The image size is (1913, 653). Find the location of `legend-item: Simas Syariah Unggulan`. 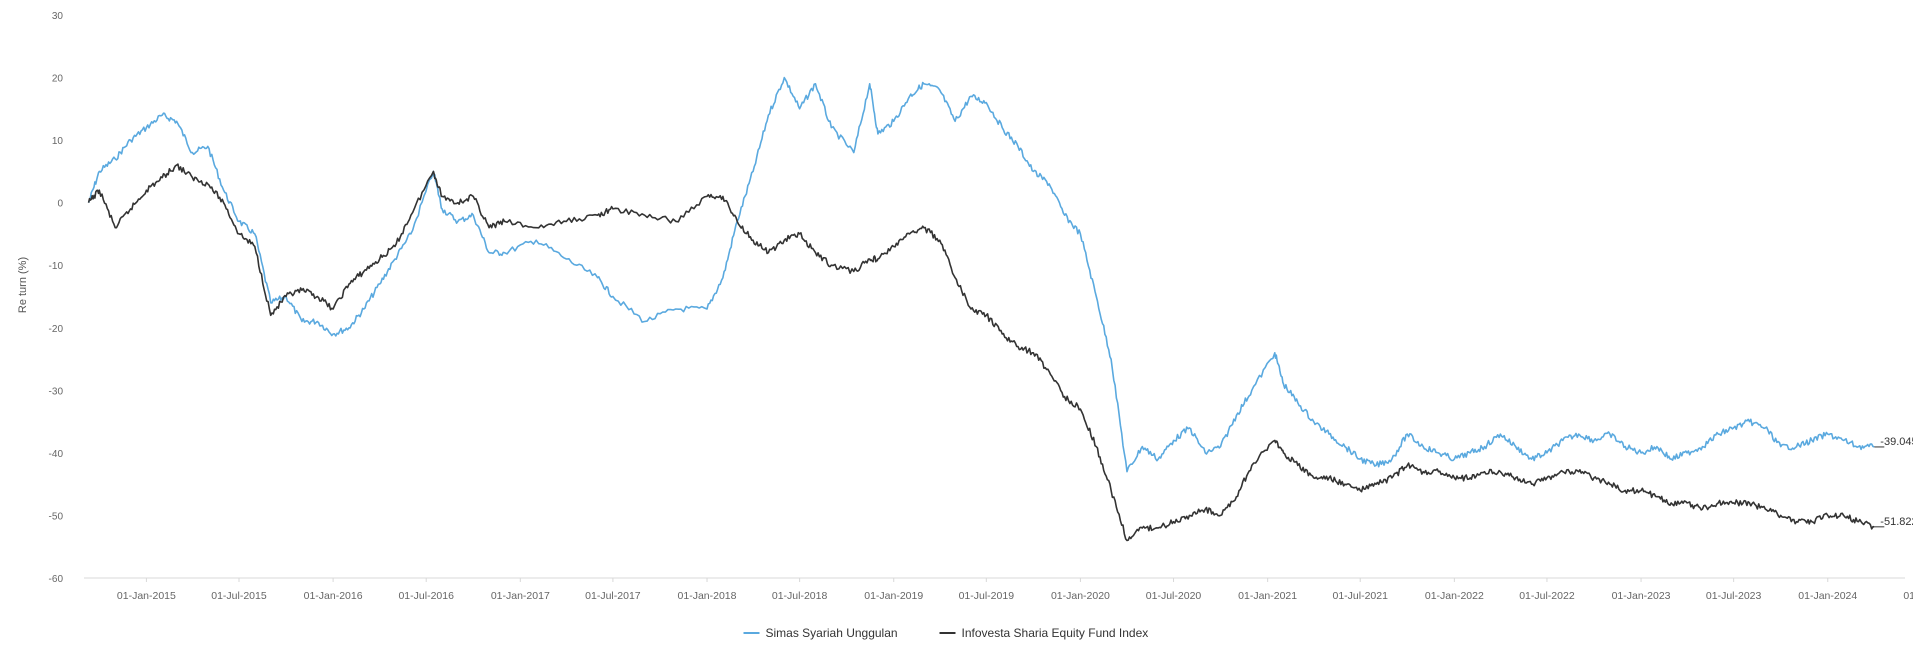

legend-item: Simas Syariah Unggulan is located at coordinates (820, 633).